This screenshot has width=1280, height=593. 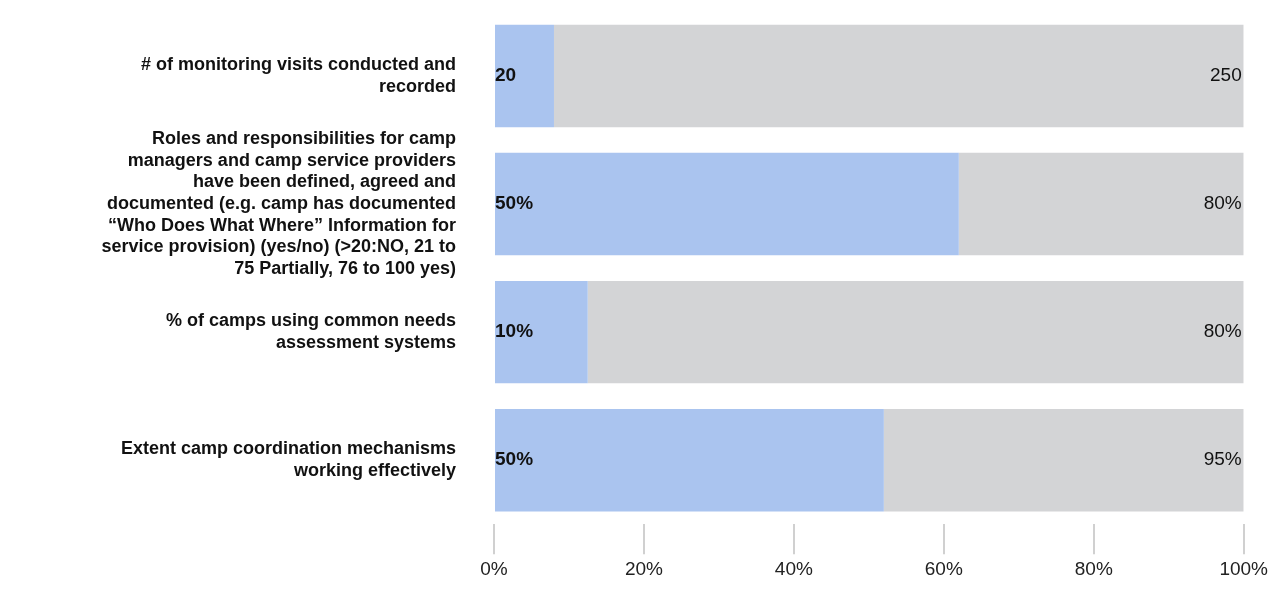 I want to click on annotation: 10%, so click(x=514, y=331).